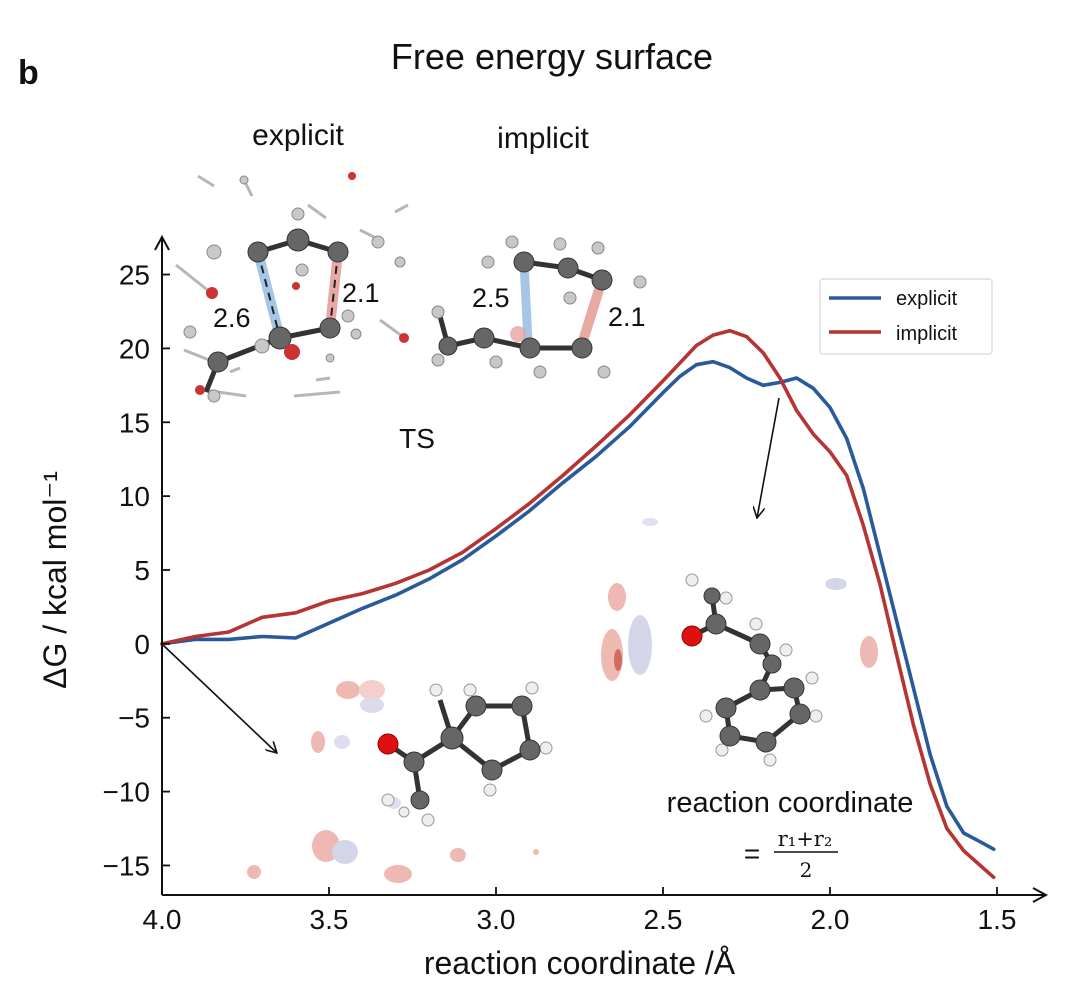  I want to click on implicit-distance-r1: 2.5, so click(491, 298).